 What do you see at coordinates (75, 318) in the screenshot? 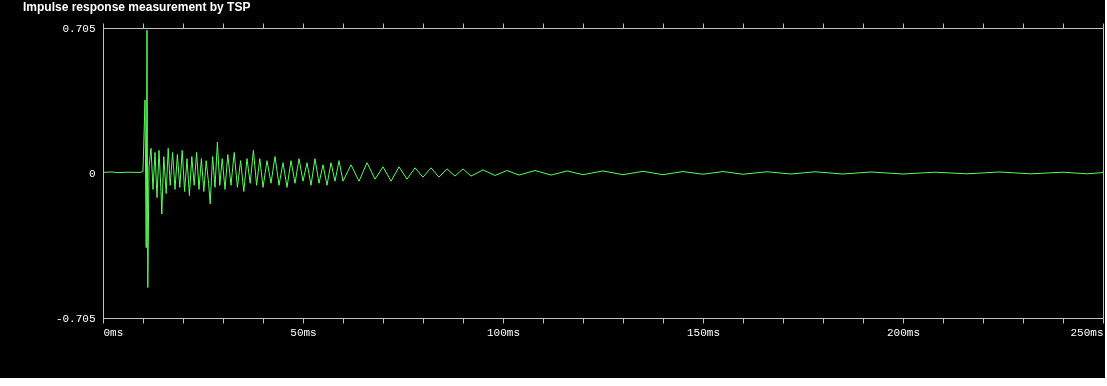
I see `y-tick-label: -0.705` at bounding box center [75, 318].